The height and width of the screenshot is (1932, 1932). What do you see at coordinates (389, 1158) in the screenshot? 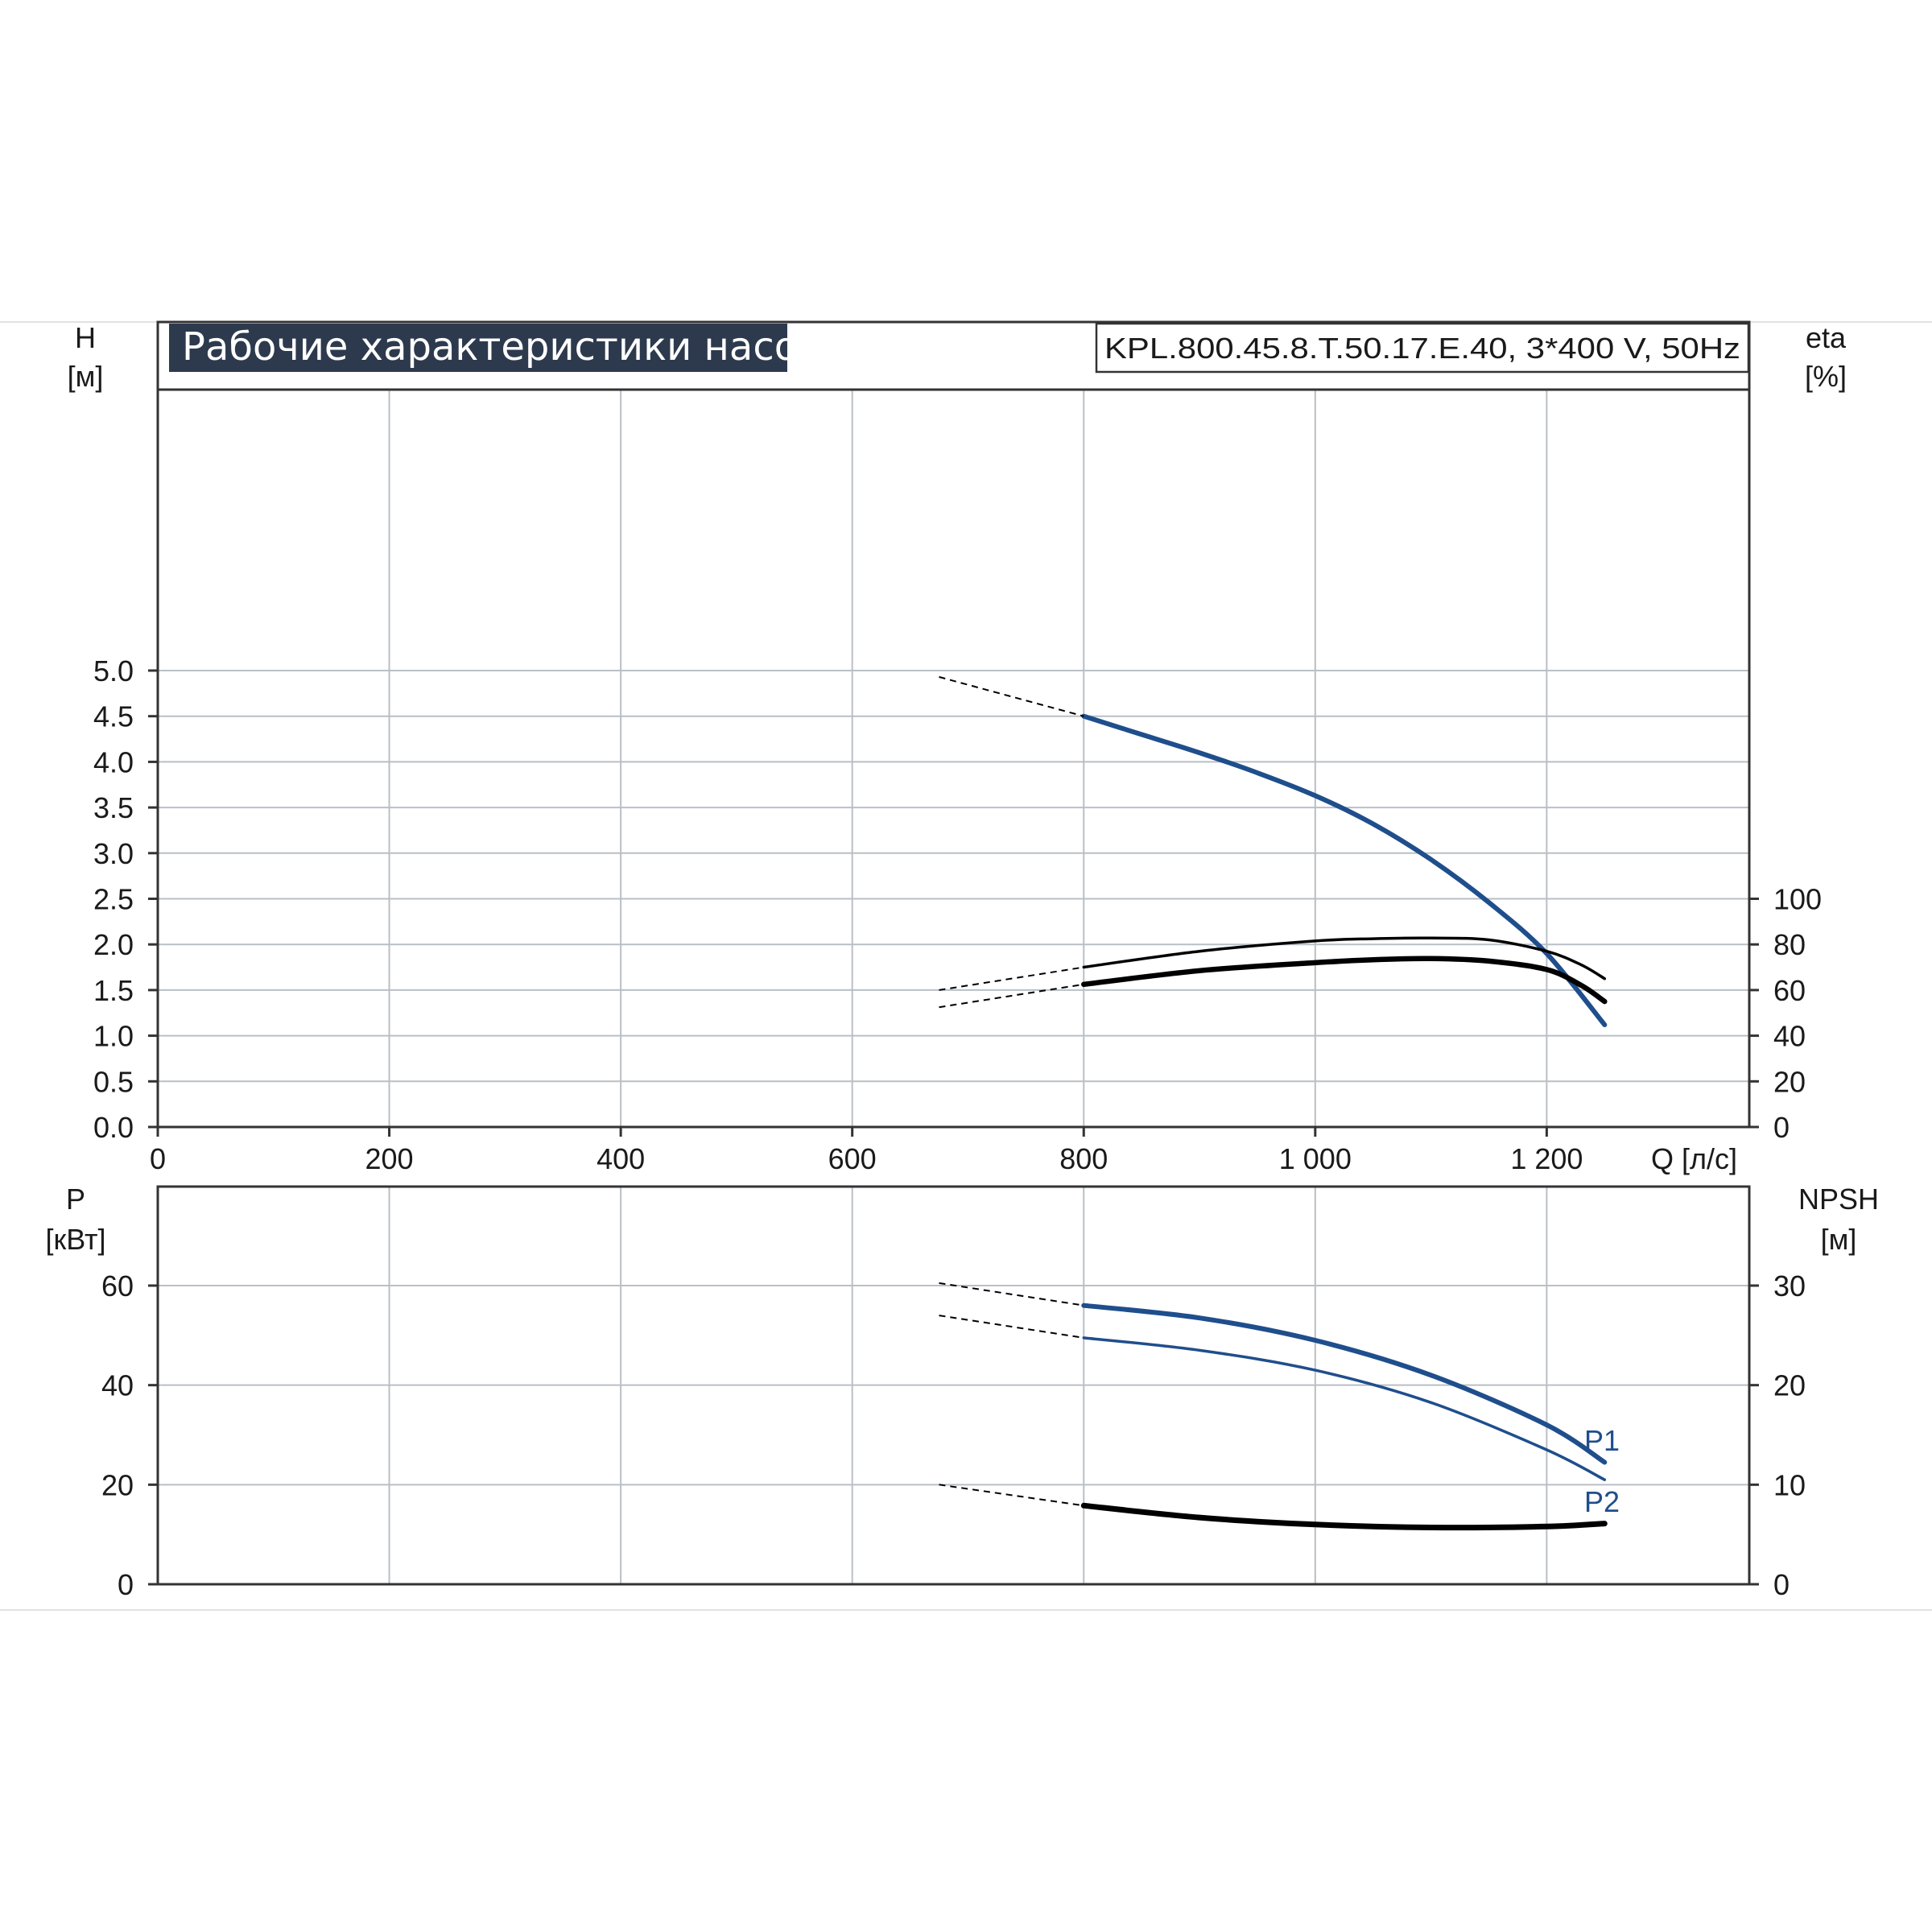
I see `x-tick-label: 200` at bounding box center [389, 1158].